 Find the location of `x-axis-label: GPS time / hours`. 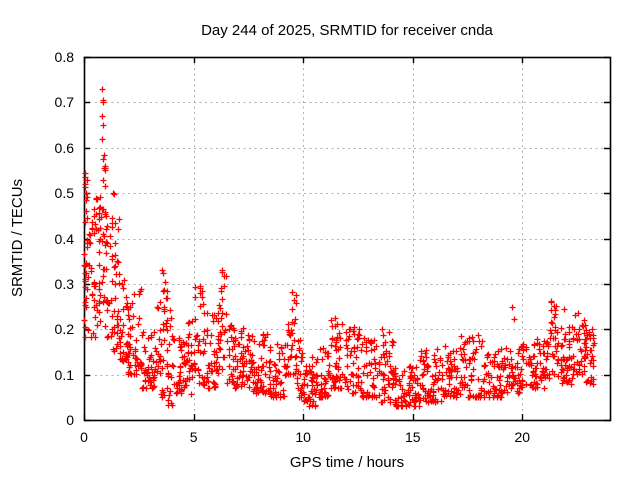

x-axis-label: GPS time / hours is located at coordinates (347, 462).